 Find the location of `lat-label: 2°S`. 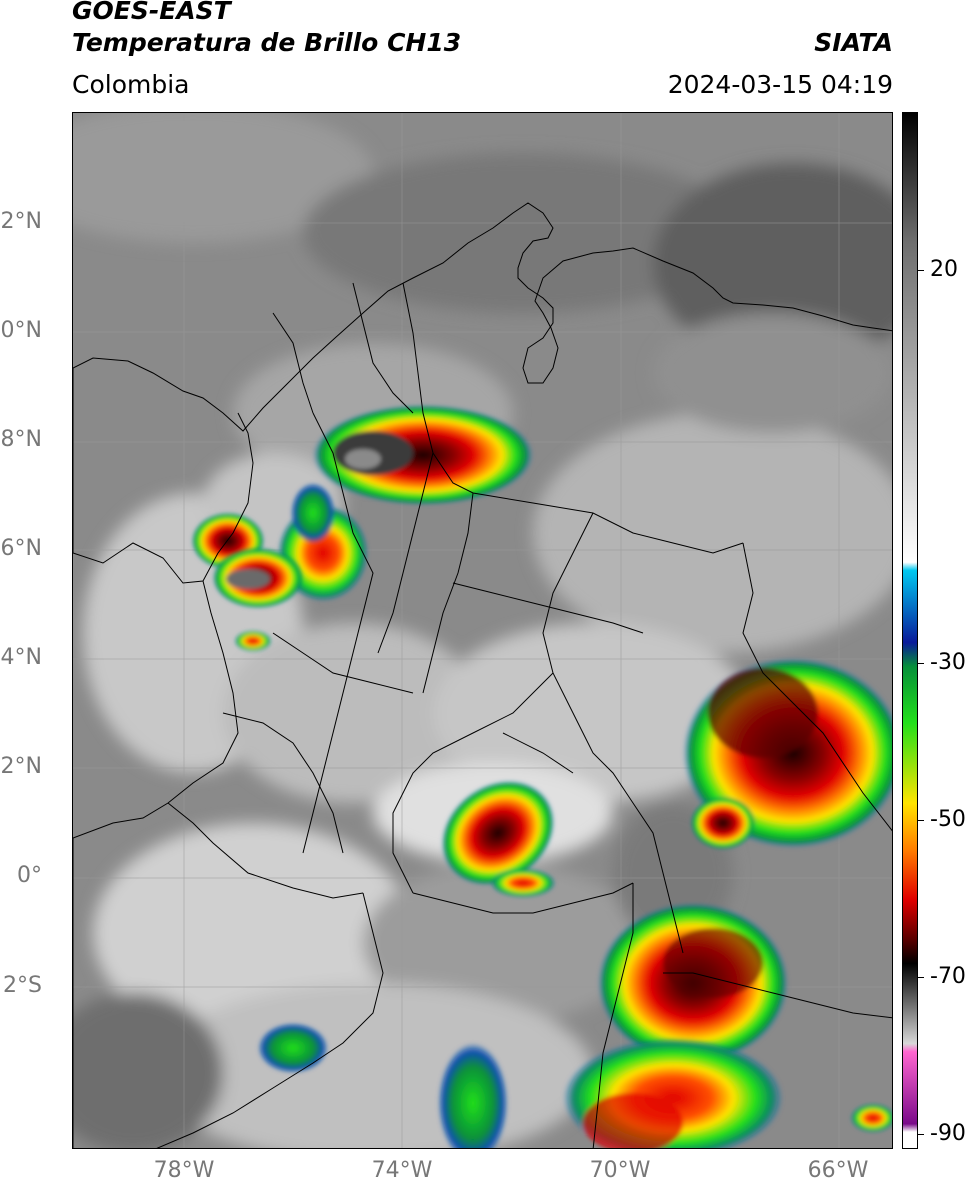

lat-label: 2°S is located at coordinates (22, 985).